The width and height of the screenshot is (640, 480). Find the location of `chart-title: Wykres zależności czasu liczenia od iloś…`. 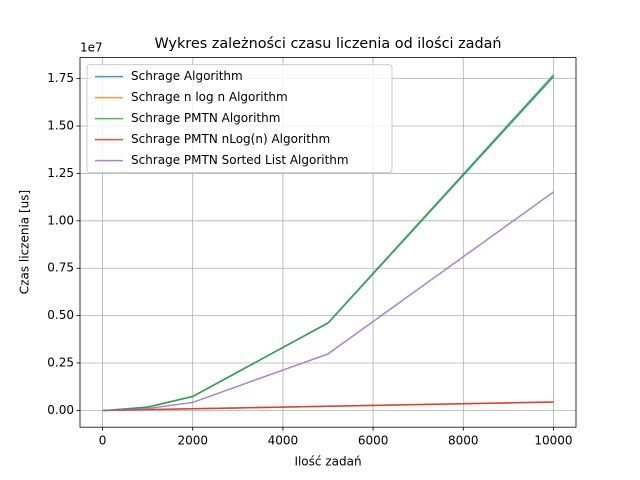

chart-title: Wykres zależności czasu liczenia od iloś… is located at coordinates (327, 44).